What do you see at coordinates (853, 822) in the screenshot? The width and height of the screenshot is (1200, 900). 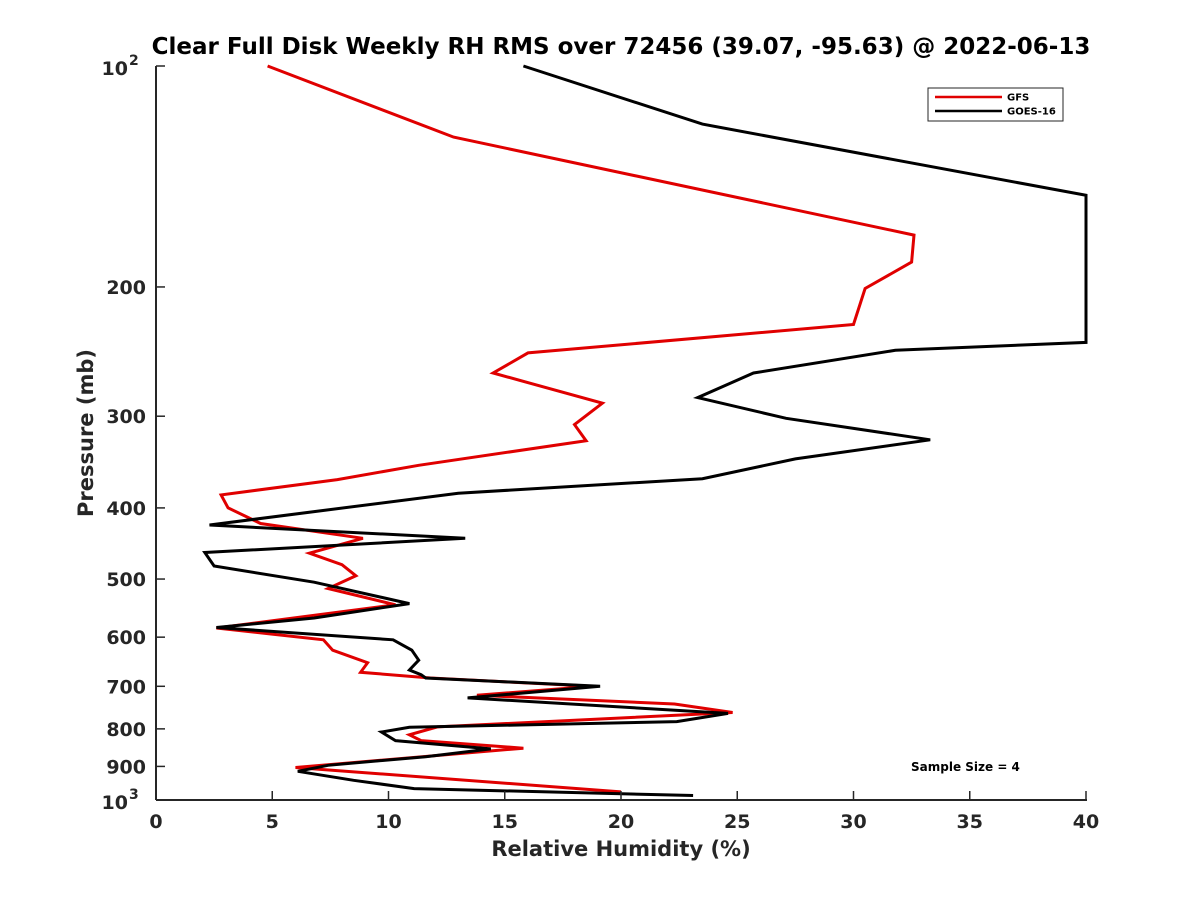 I see `x-tick-label: 30` at bounding box center [853, 822].